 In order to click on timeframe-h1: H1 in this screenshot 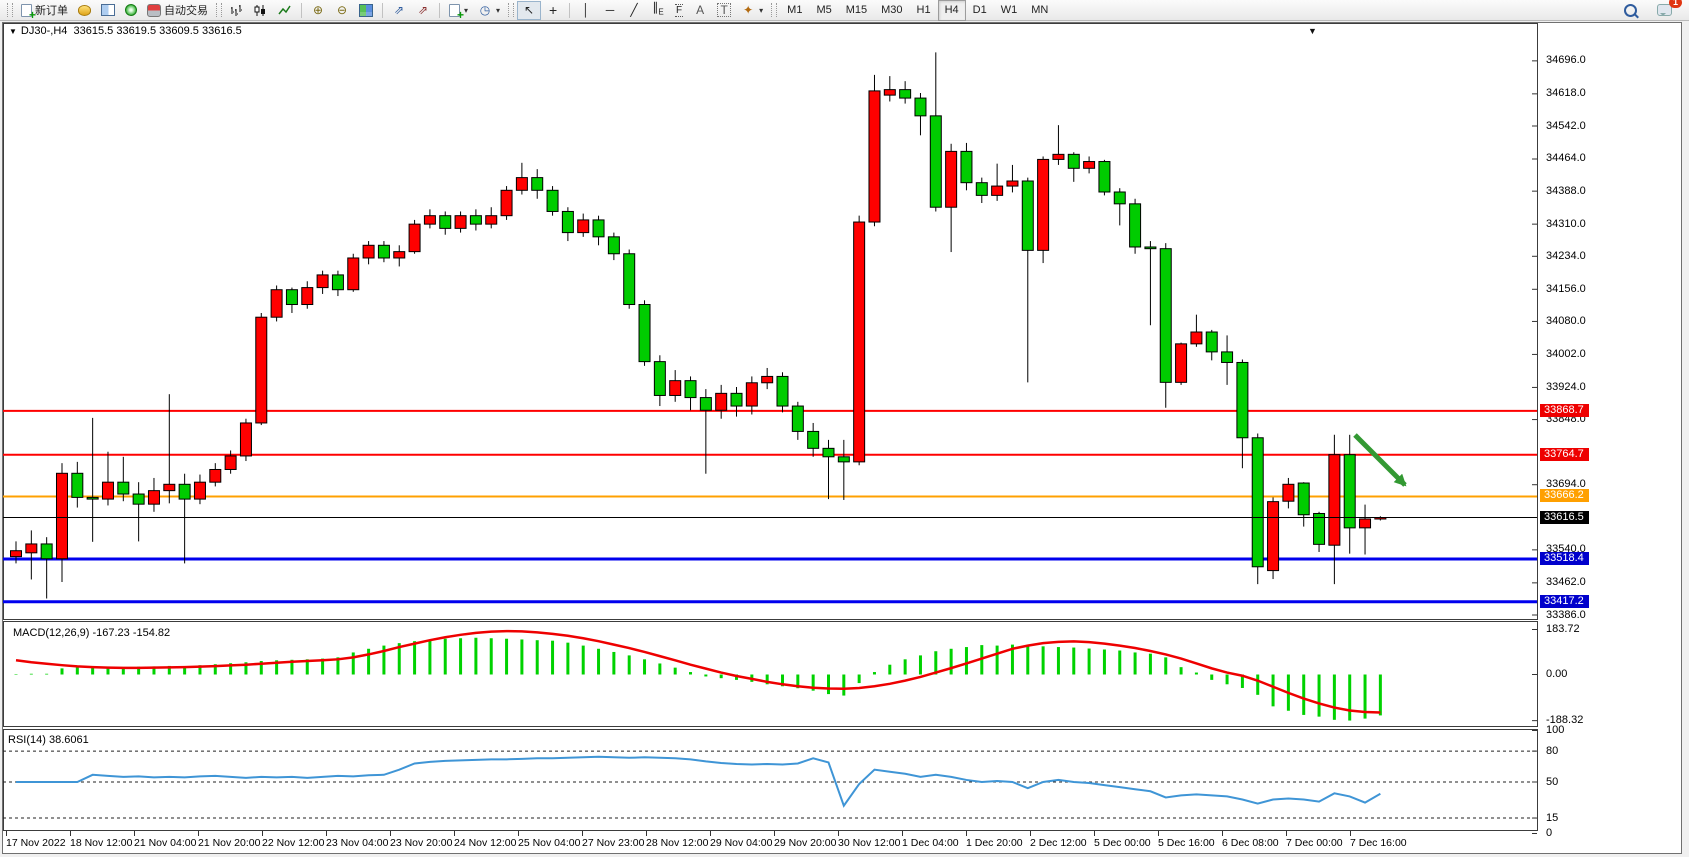, I will do `click(923, 9)`.